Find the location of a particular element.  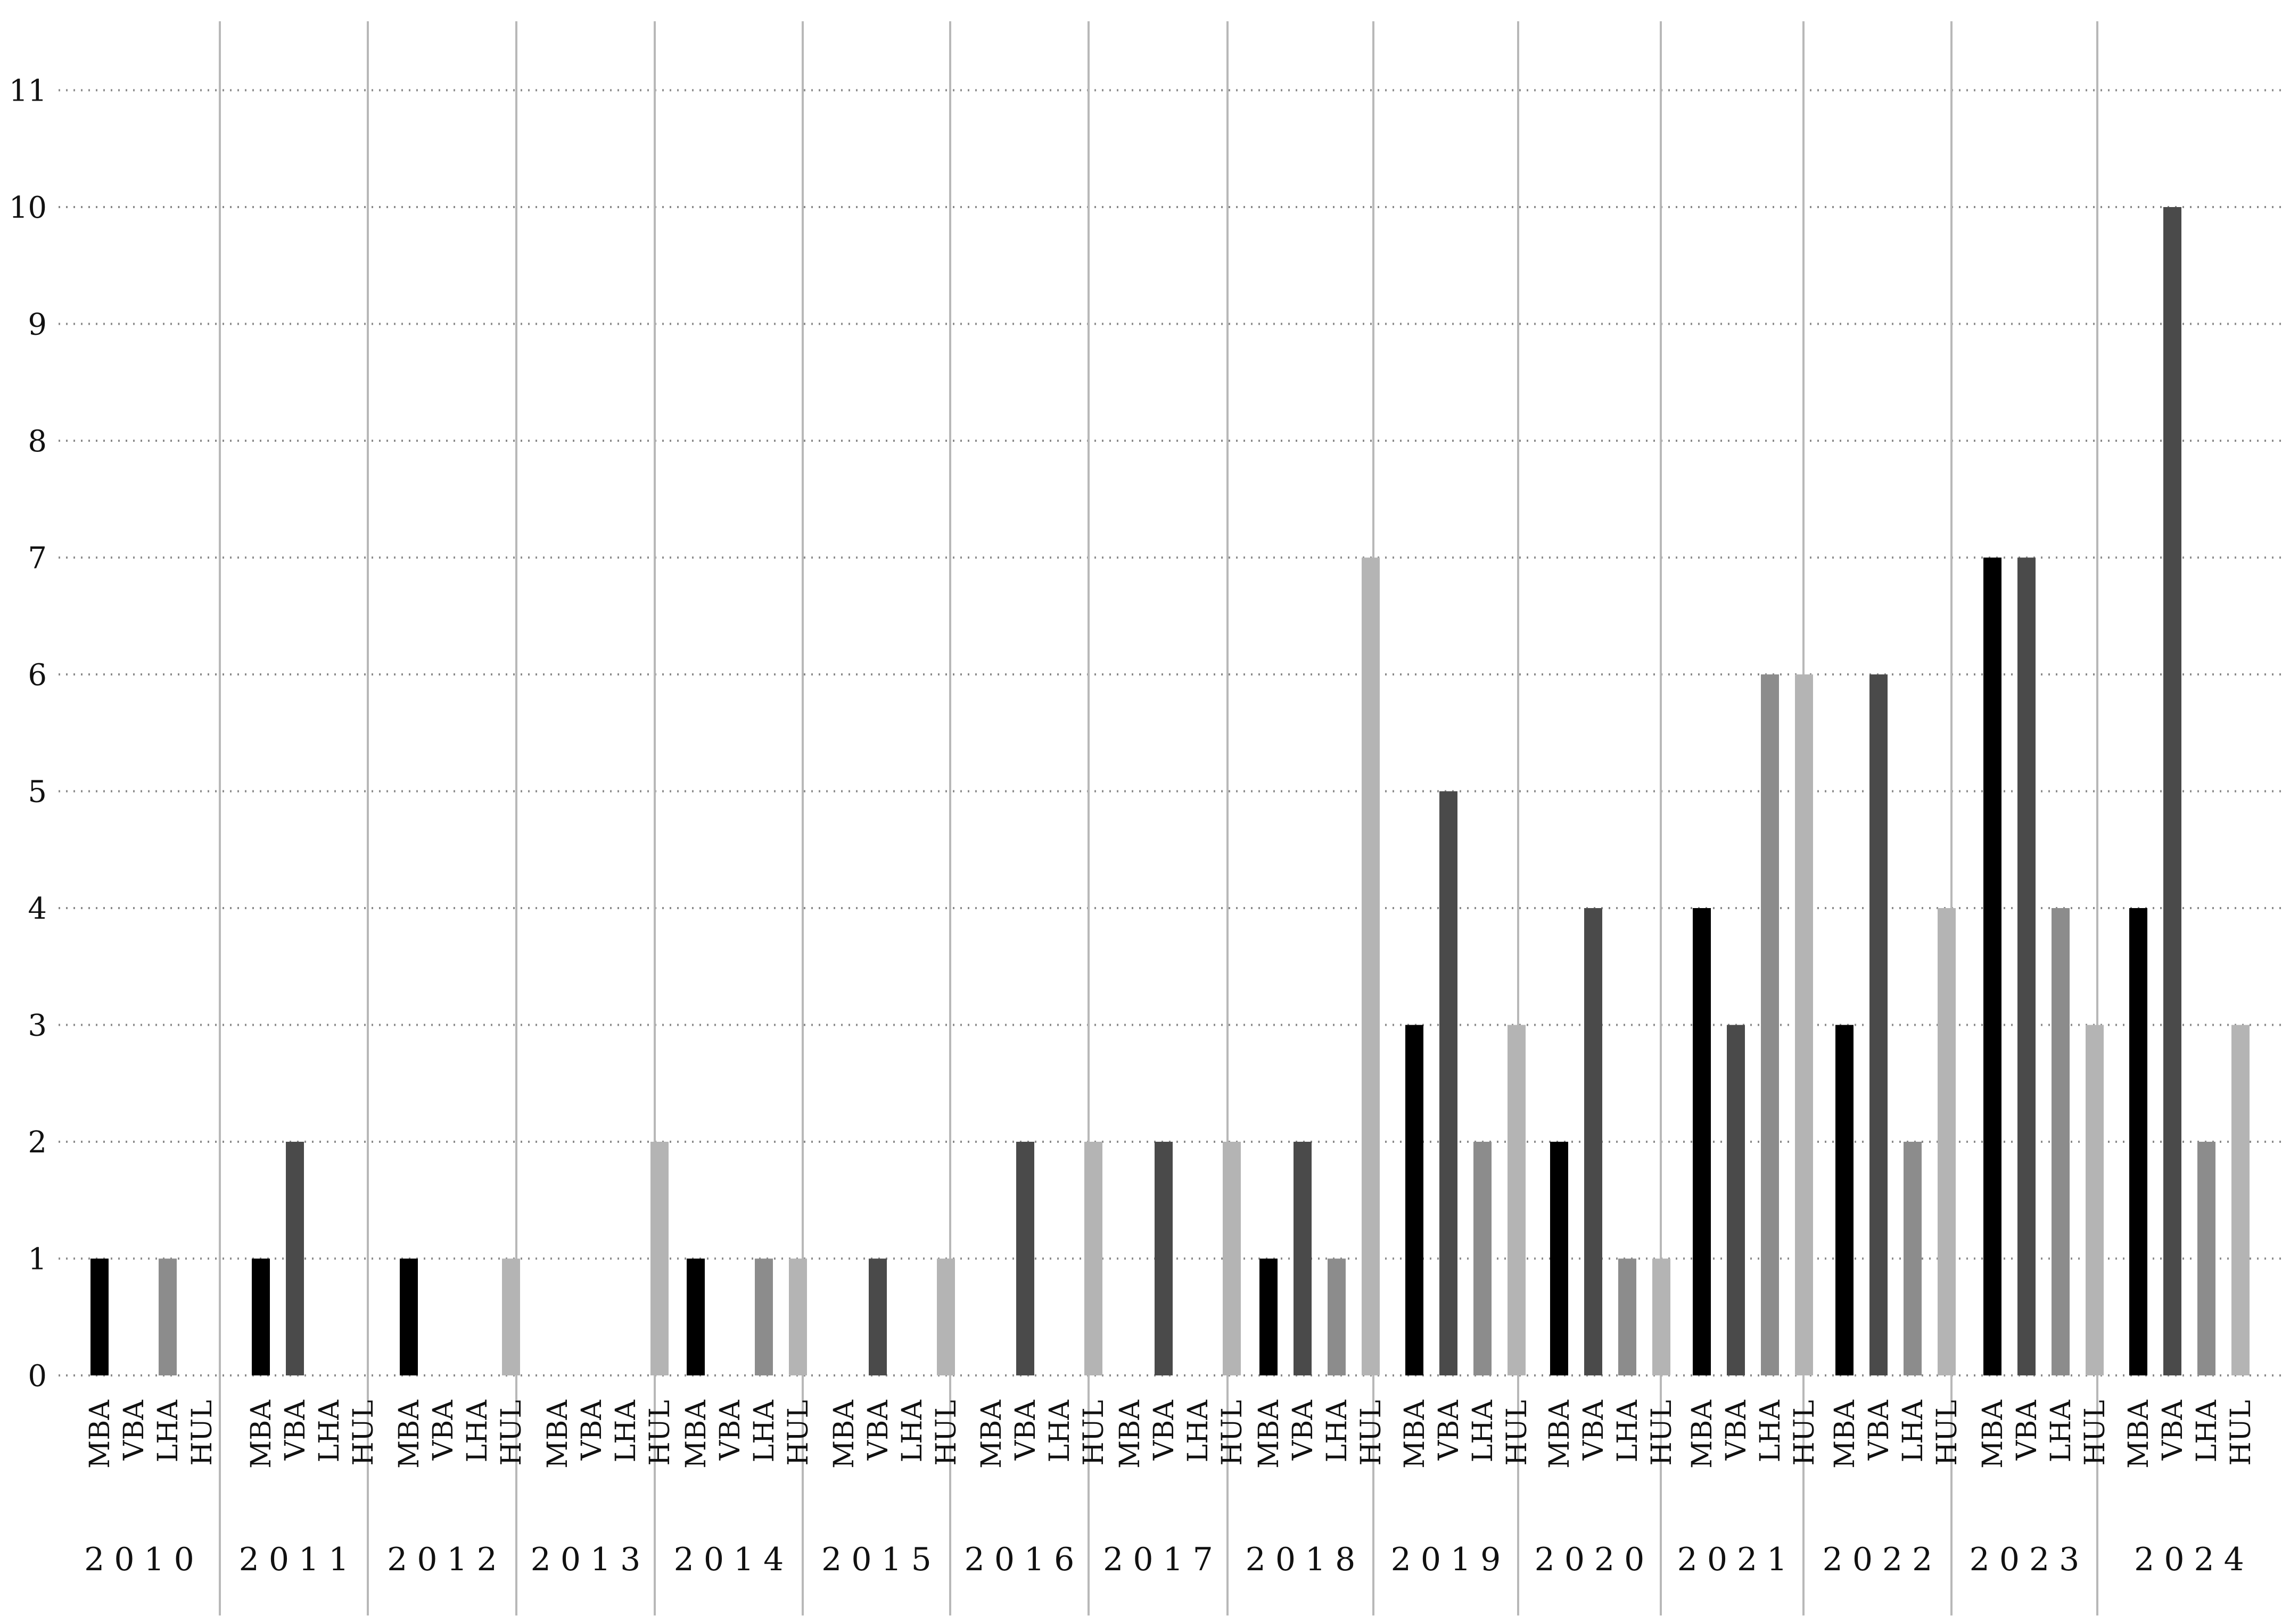

y-tick-label: 6 is located at coordinates (37, 675).